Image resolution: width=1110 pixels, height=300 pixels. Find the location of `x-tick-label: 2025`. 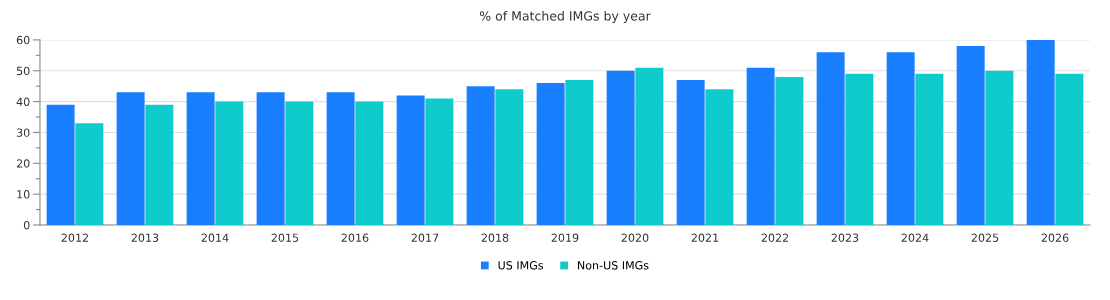

x-tick-label: 2025 is located at coordinates (985, 237).